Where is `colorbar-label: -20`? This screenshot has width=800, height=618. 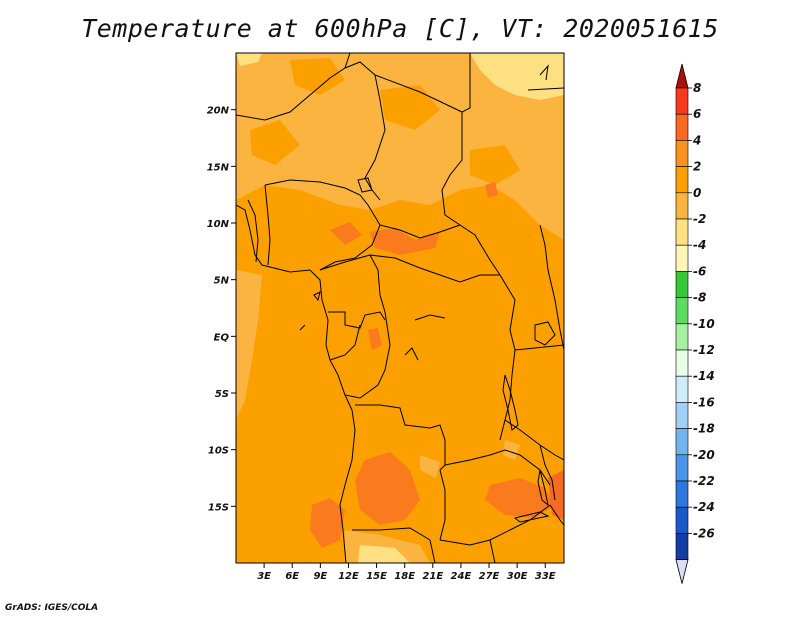
colorbar-label: -20 is located at coordinates (704, 455).